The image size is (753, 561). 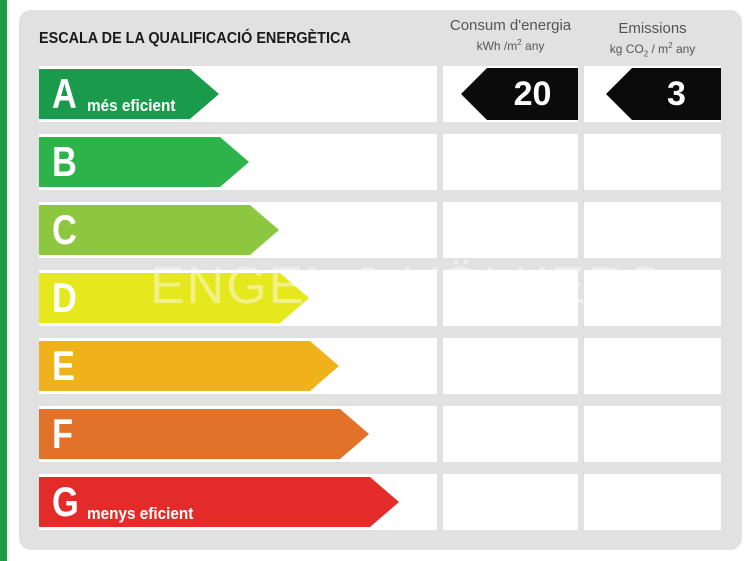 I want to click on emissions-header-unit: kg CO2 / m2 any, so click(x=652, y=50).